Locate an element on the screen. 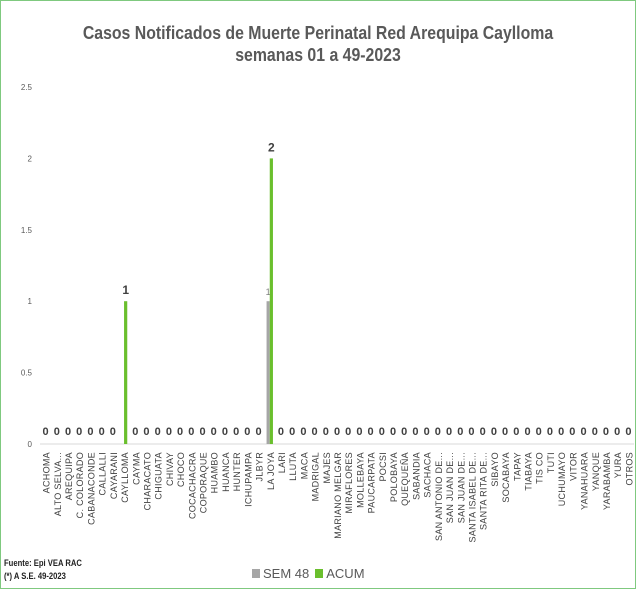 This screenshot has width=636, height=589. category-label: MAJES is located at coordinates (327, 468).